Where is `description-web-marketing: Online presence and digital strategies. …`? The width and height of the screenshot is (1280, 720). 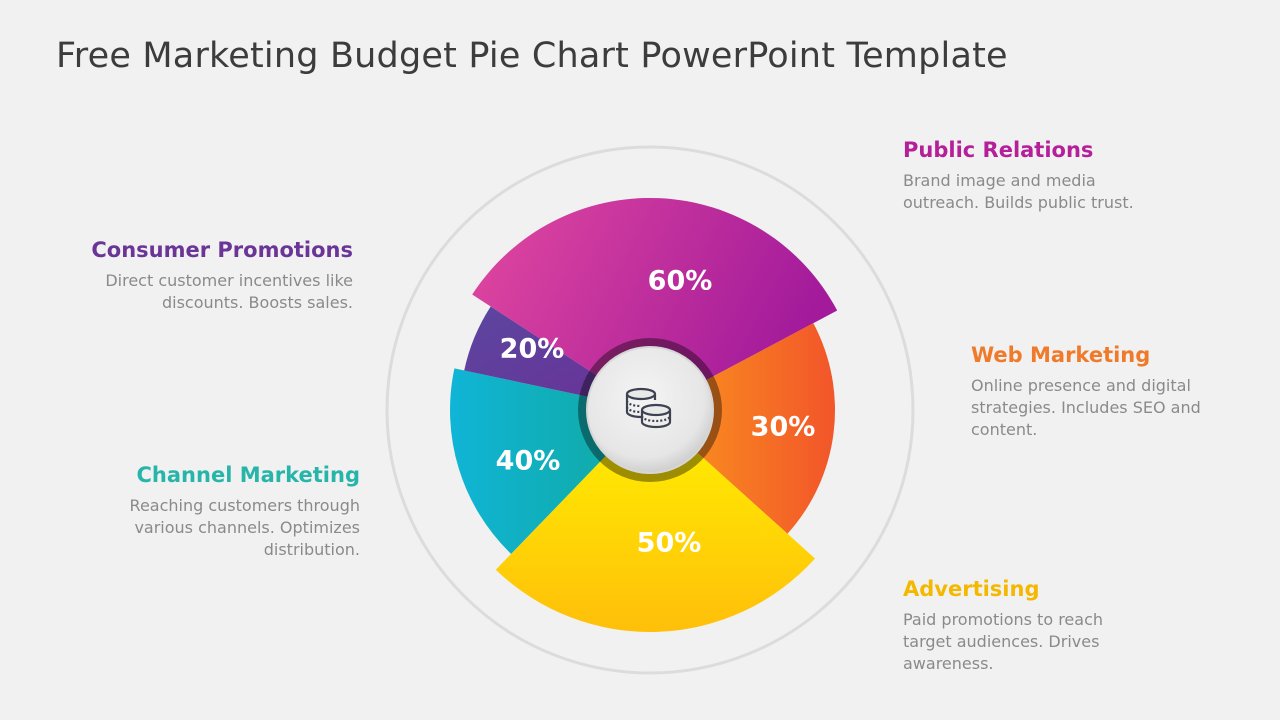 description-web-marketing: Online presence and digital strategies. … is located at coordinates (1086, 407).